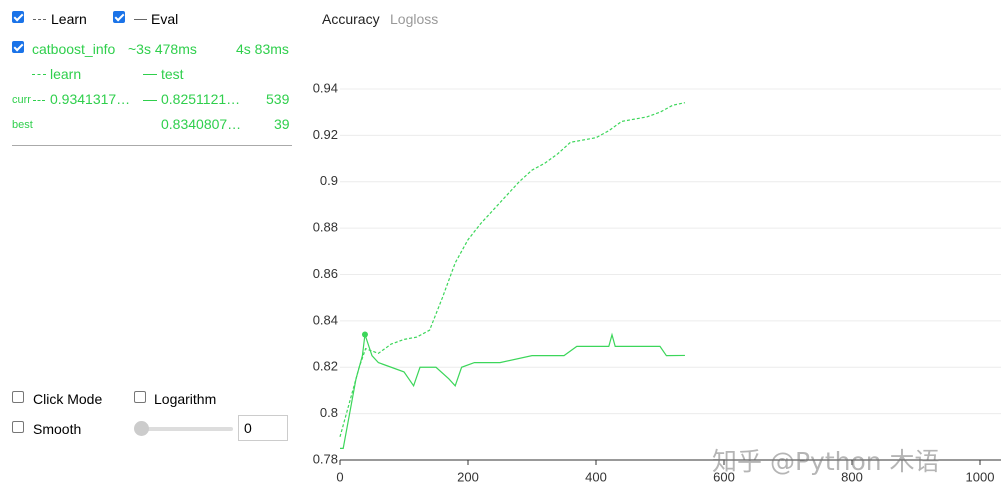 The width and height of the screenshot is (1001, 503). I want to click on y-tick-label: 0.78, so click(325, 458).